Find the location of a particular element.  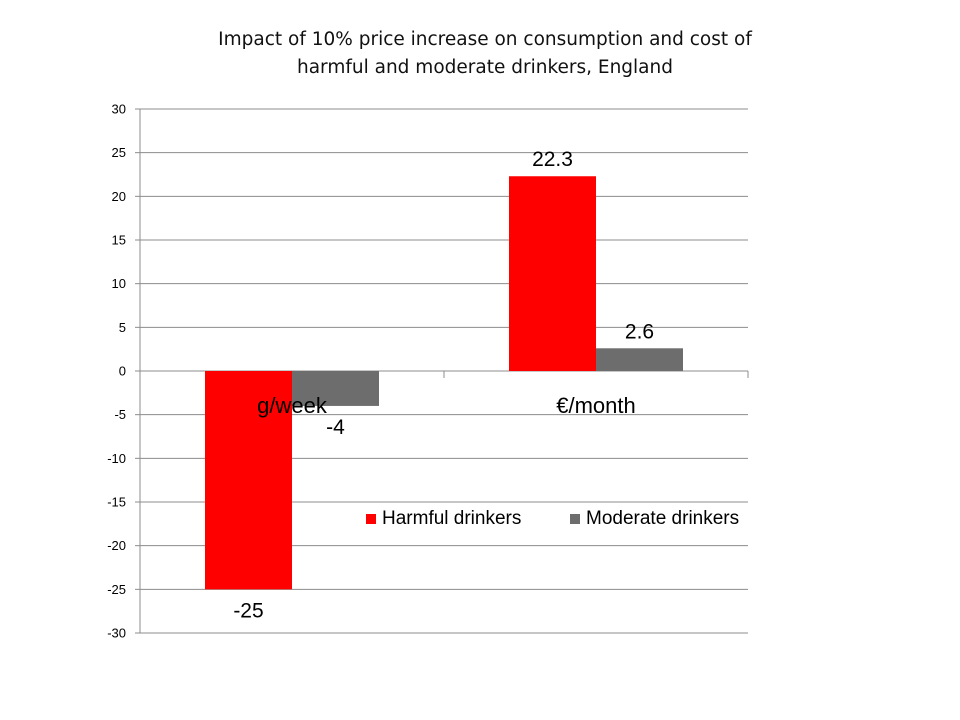

x-category-label: €/month is located at coordinates (596, 405).